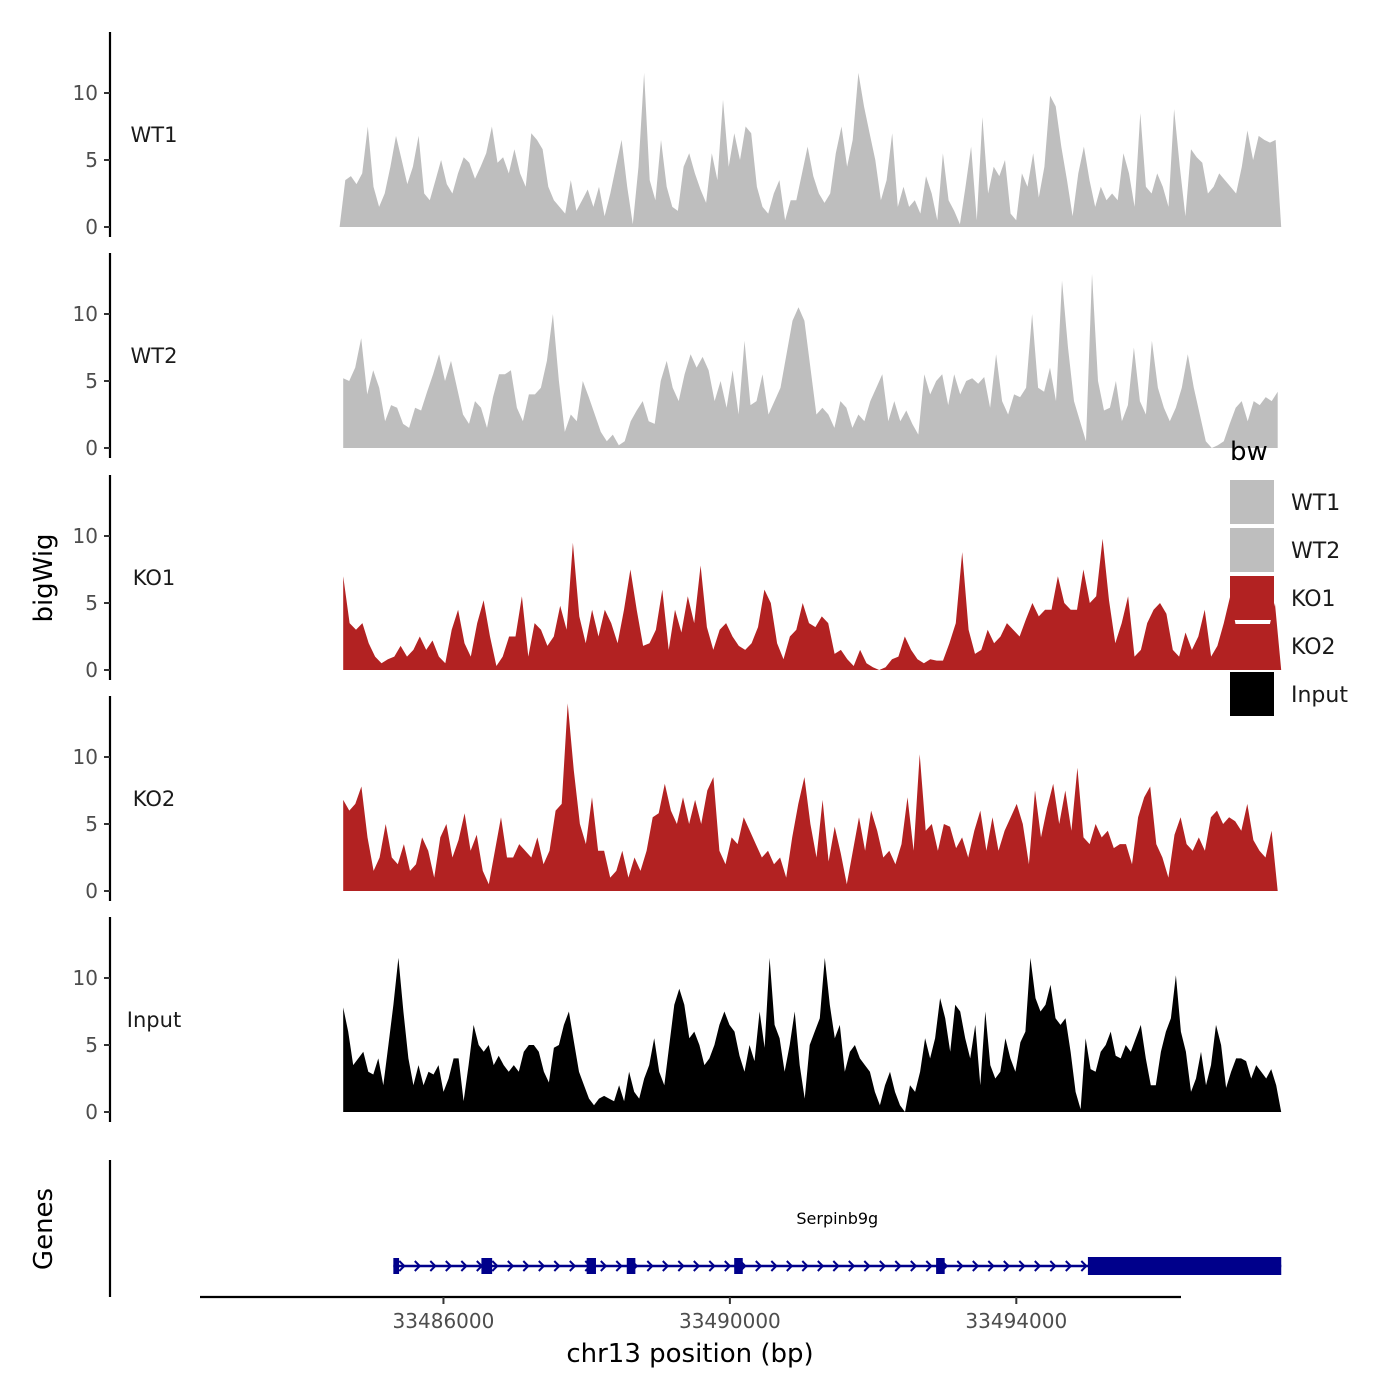 The image size is (1400, 1400). I want to click on track-wt2: 0 5 10 WT2, so click(675, 356).